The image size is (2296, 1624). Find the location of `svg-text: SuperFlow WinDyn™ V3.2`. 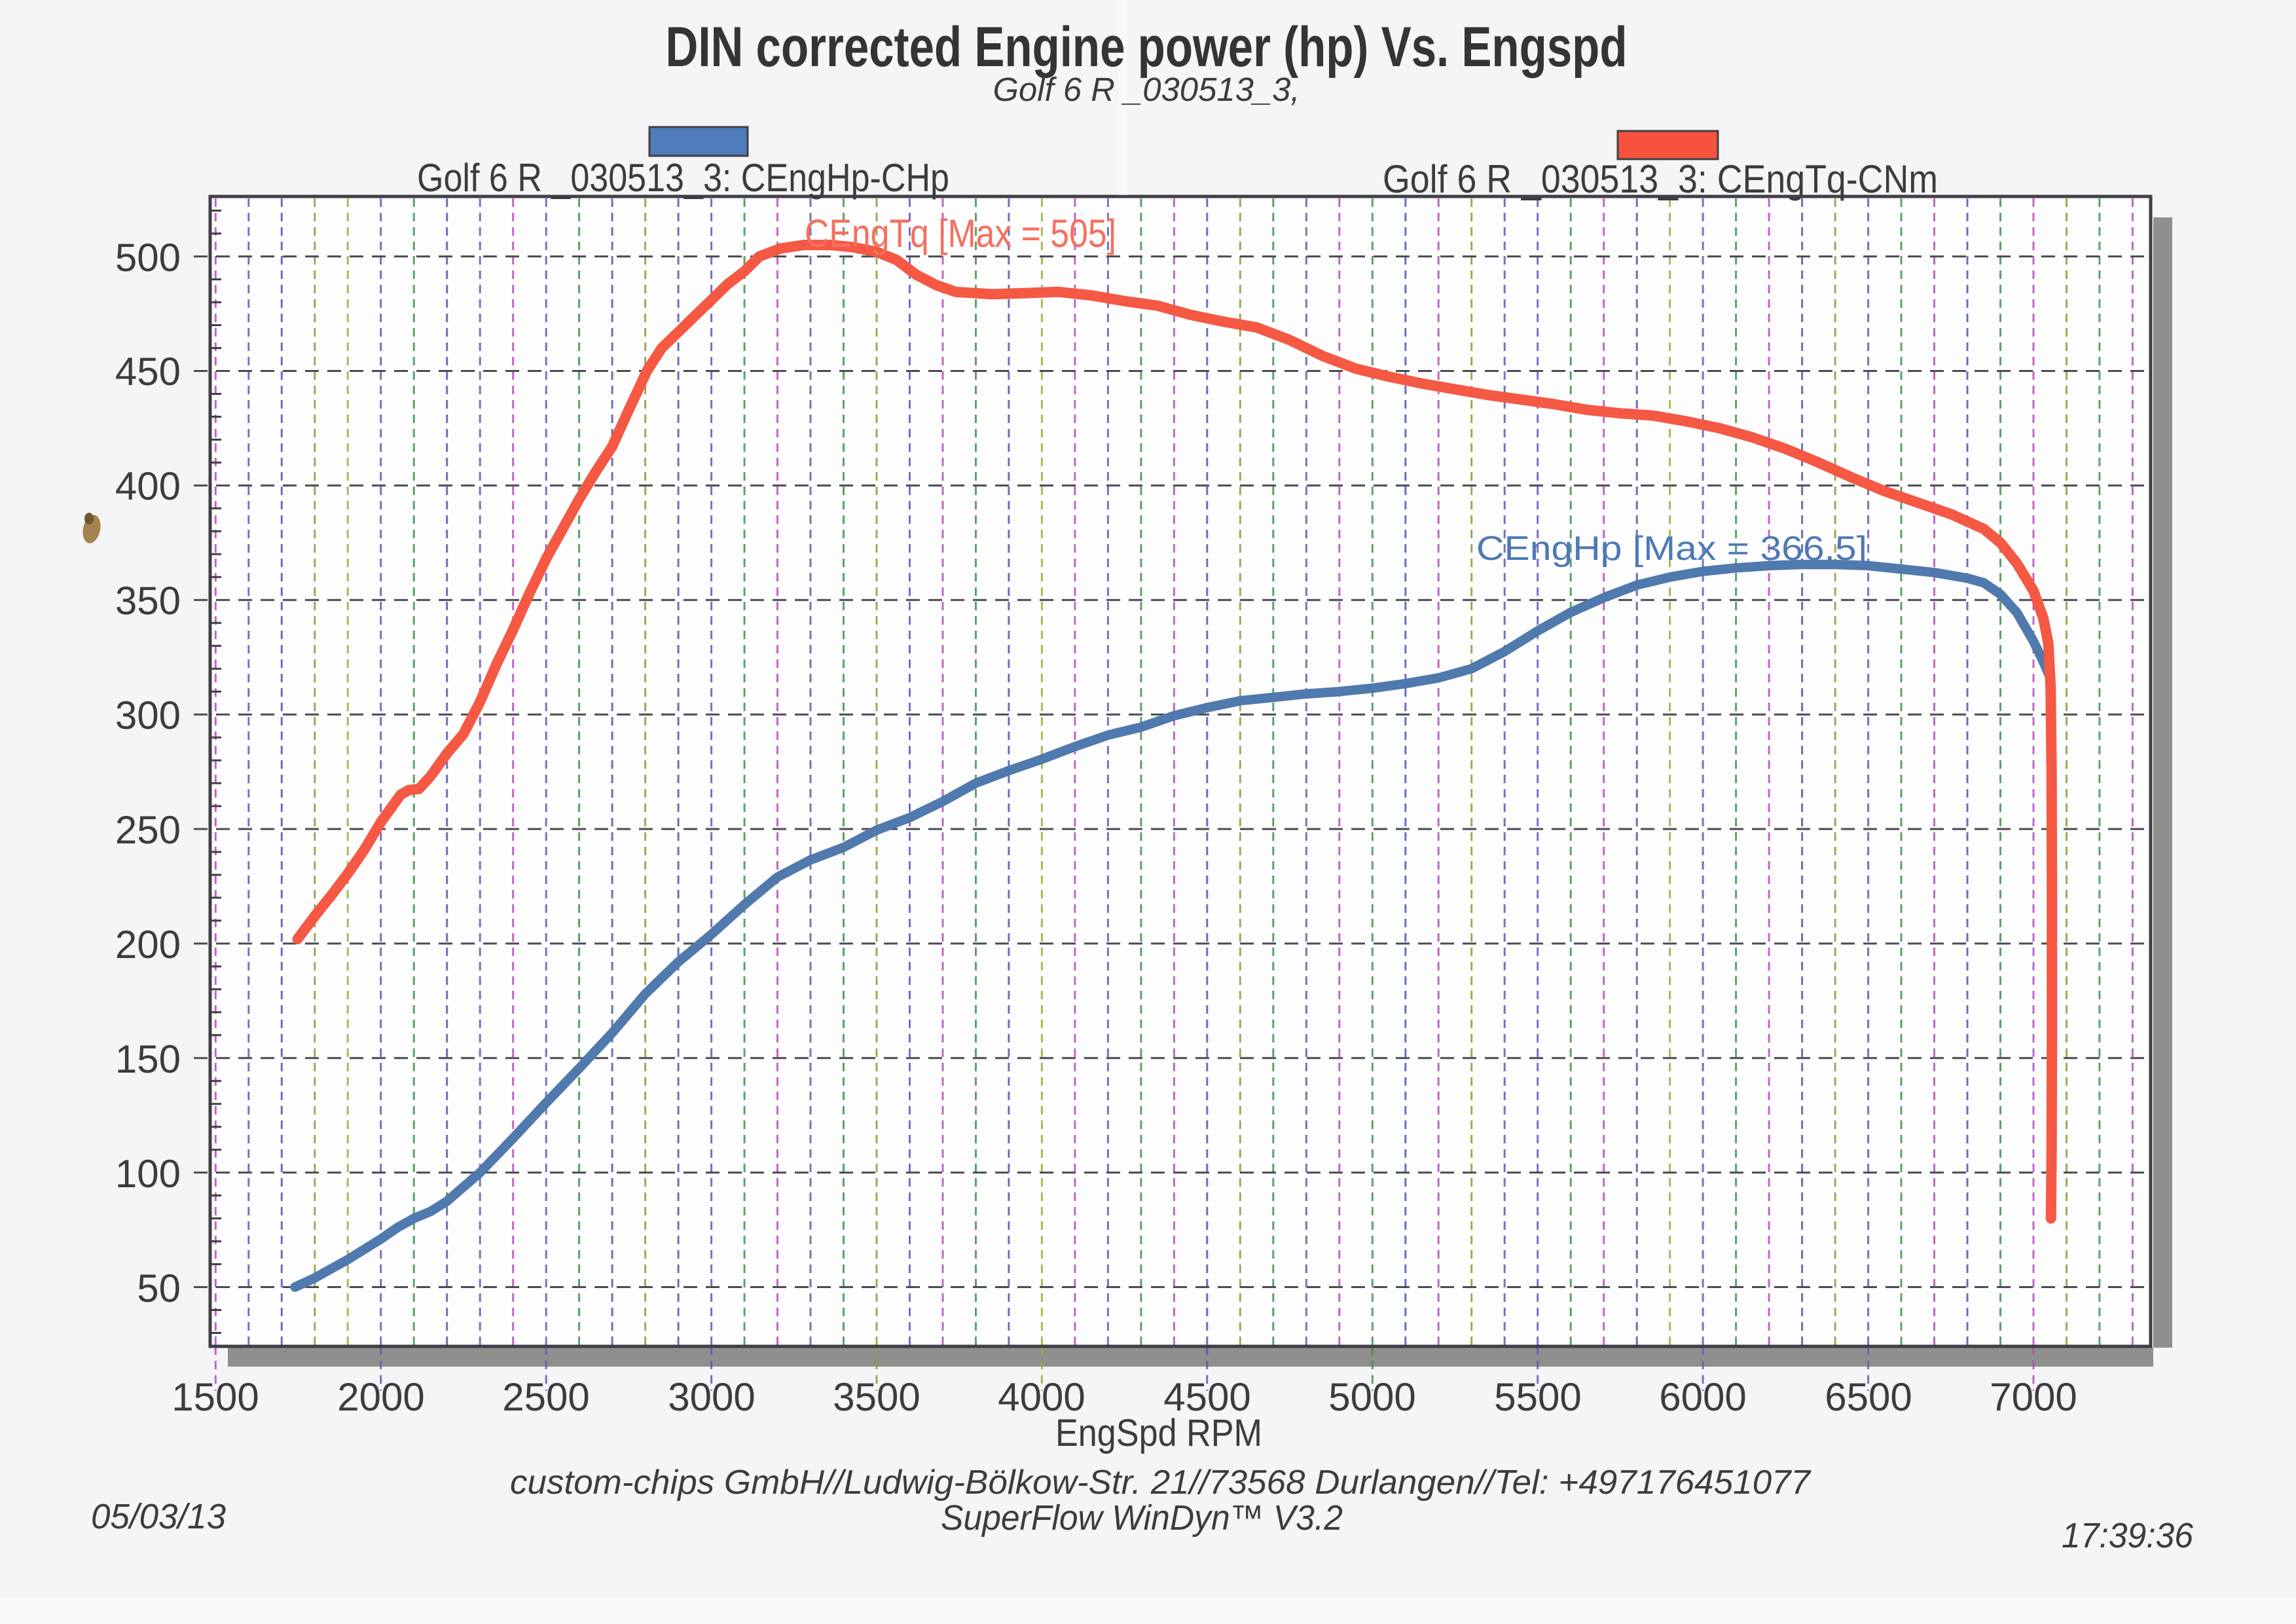

svg-text: SuperFlow WinDyn™ V3.2 is located at coordinates (1142, 1518).